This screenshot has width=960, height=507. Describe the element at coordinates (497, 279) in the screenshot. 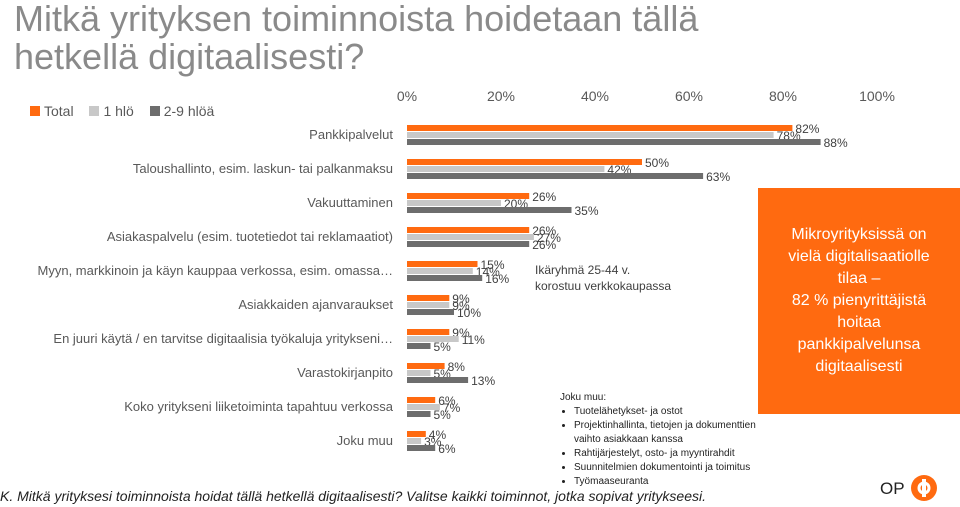

I see `data-label: 16%` at that location.